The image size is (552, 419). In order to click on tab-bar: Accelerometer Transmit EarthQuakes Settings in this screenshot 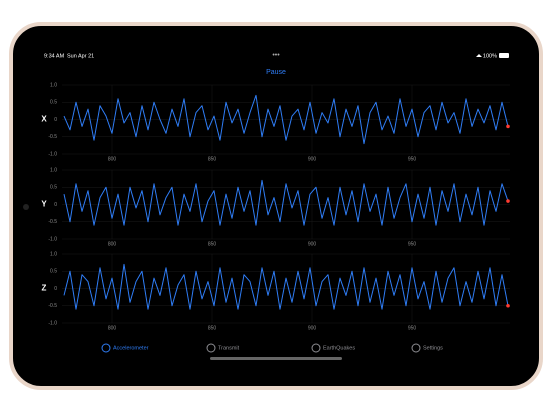, I will do `click(272, 348)`.